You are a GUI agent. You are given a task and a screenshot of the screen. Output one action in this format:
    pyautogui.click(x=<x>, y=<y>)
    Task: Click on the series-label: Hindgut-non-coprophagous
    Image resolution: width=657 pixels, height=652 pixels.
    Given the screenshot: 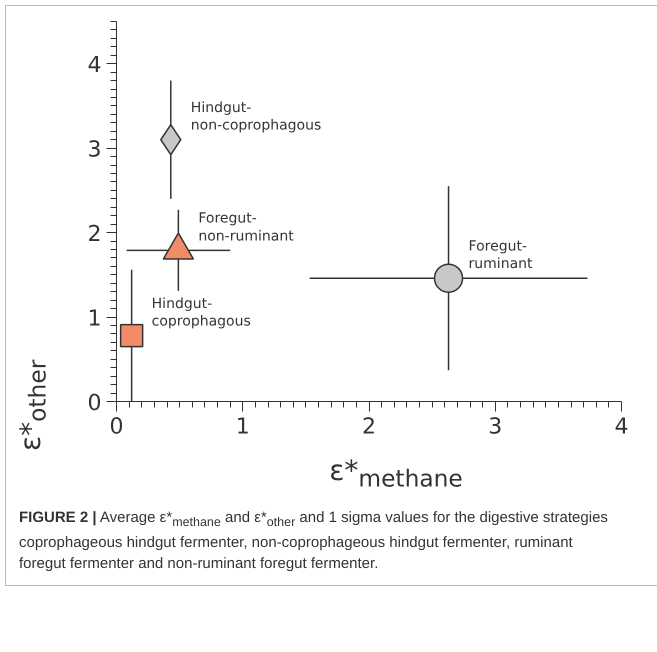 What is the action you would take?
    pyautogui.click(x=256, y=117)
    